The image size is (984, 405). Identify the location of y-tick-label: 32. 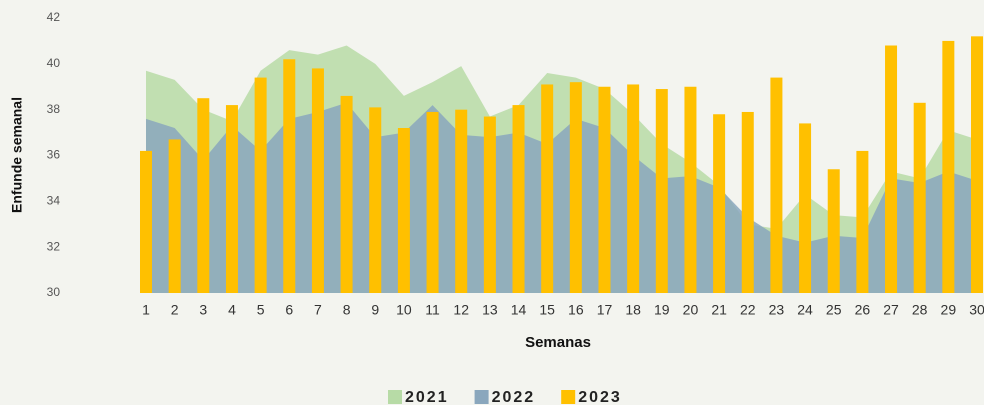
(54, 246).